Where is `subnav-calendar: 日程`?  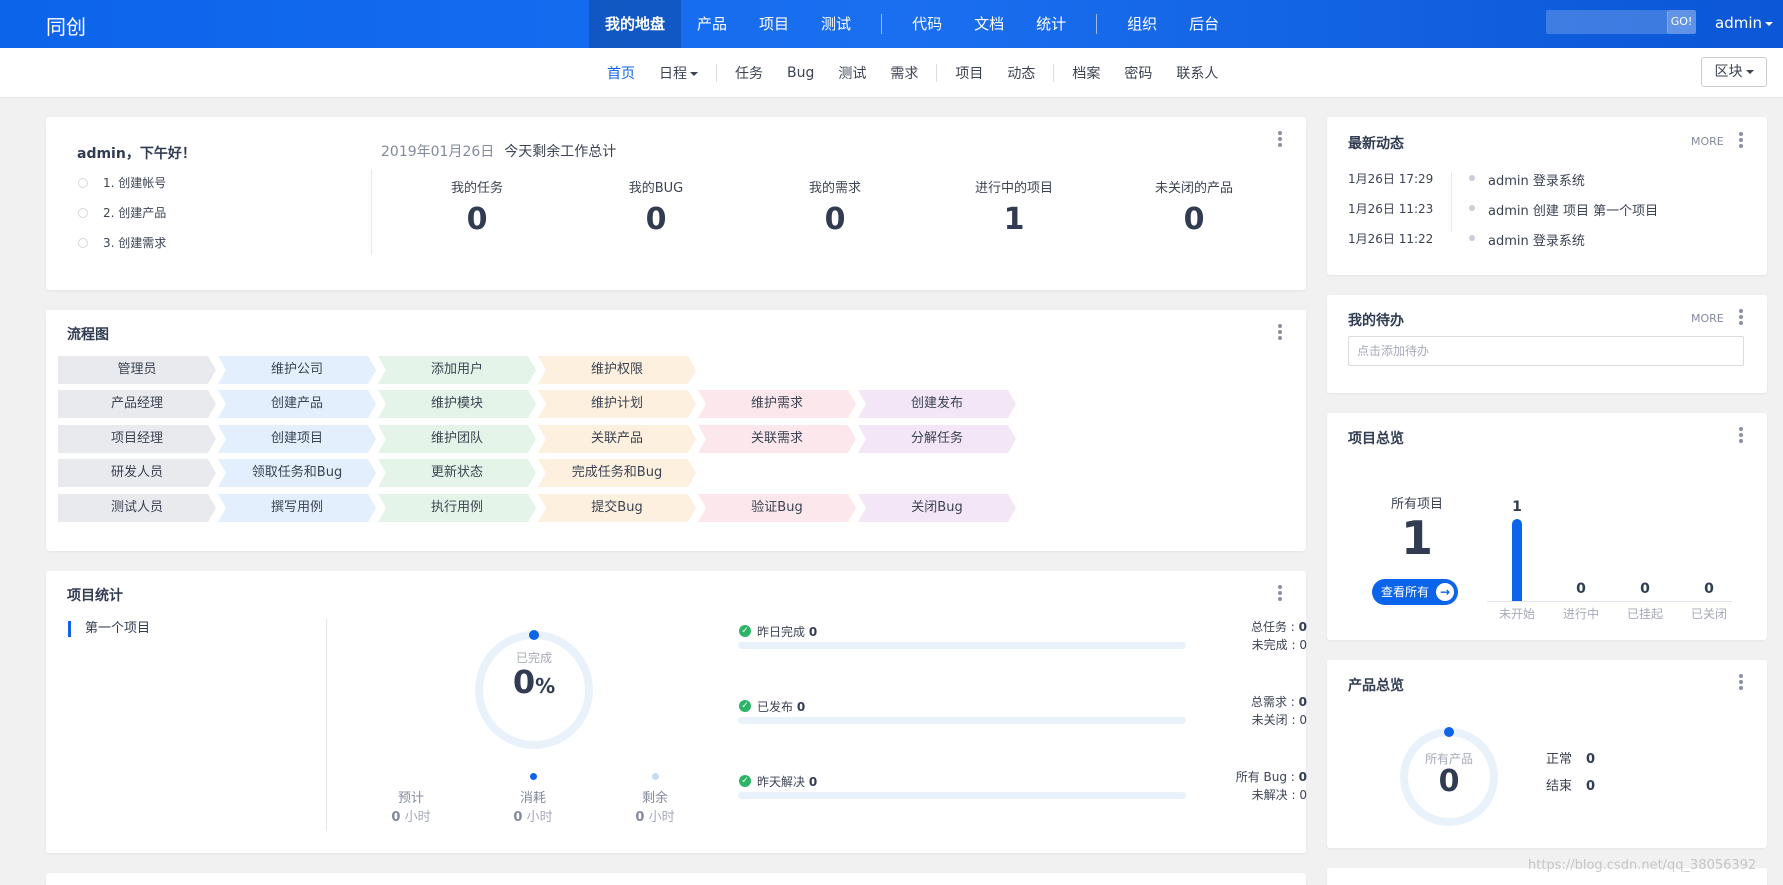
subnav-calendar: 日程 is located at coordinates (678, 73).